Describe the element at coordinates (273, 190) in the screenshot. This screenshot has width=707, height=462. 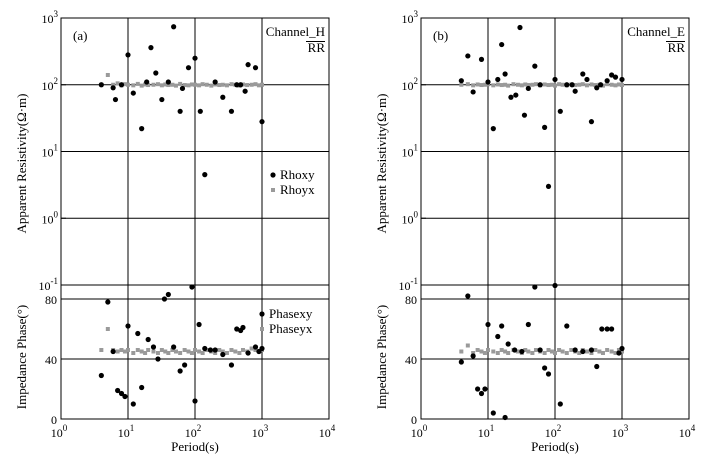
I see `legend-marker-rhoyx` at that location.